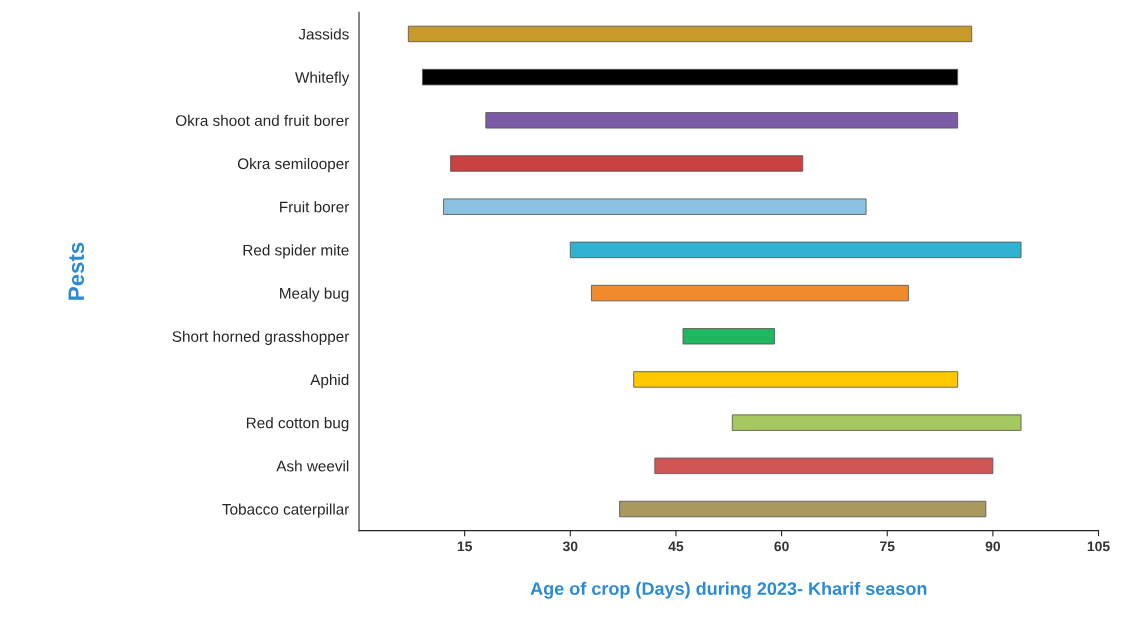 The image size is (1129, 617). What do you see at coordinates (464, 546) in the screenshot?
I see `x-tick-label: 15` at bounding box center [464, 546].